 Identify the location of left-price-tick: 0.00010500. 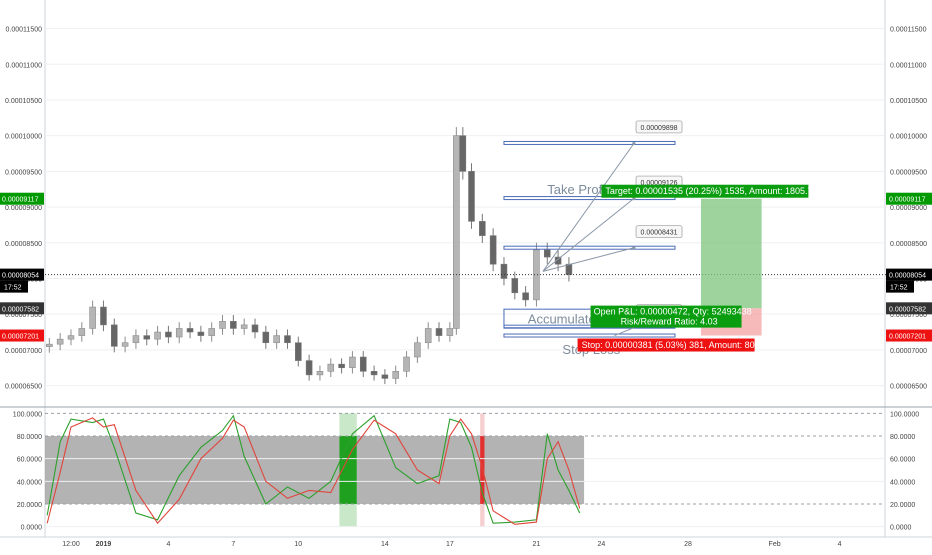
(23, 101).